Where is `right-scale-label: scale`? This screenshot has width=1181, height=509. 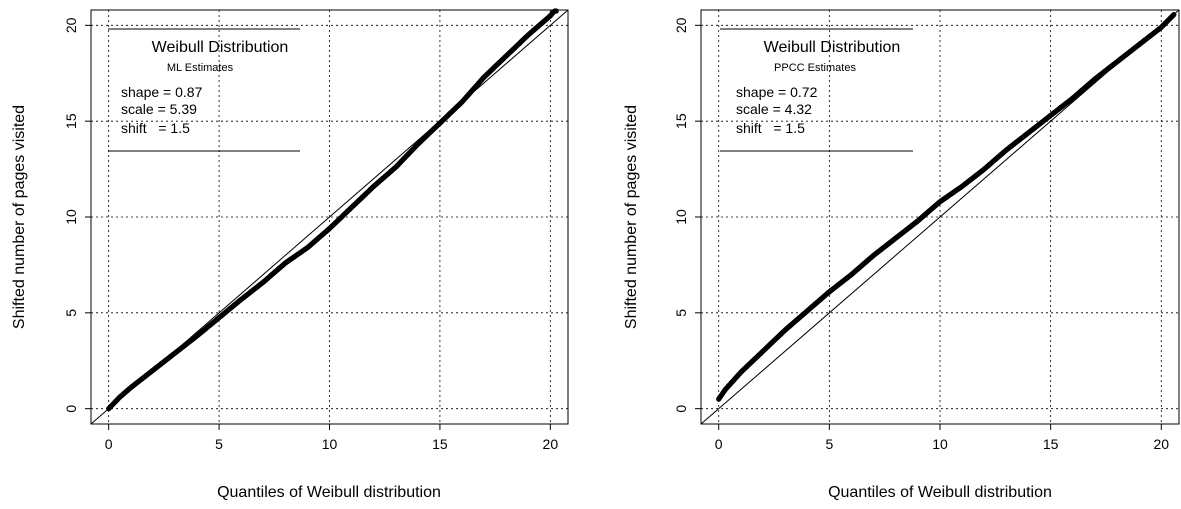
right-scale-label: scale is located at coordinates (752, 109).